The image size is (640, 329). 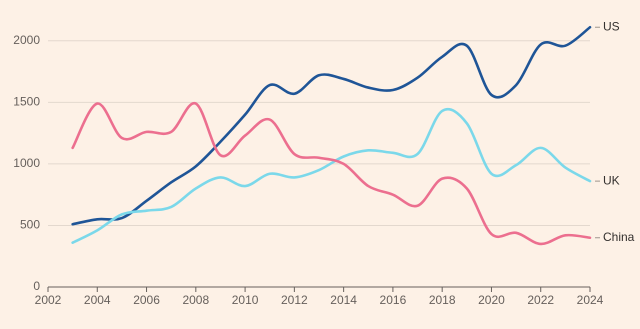 What do you see at coordinates (26, 40) in the screenshot?
I see `y-tick-label: 2000` at bounding box center [26, 40].